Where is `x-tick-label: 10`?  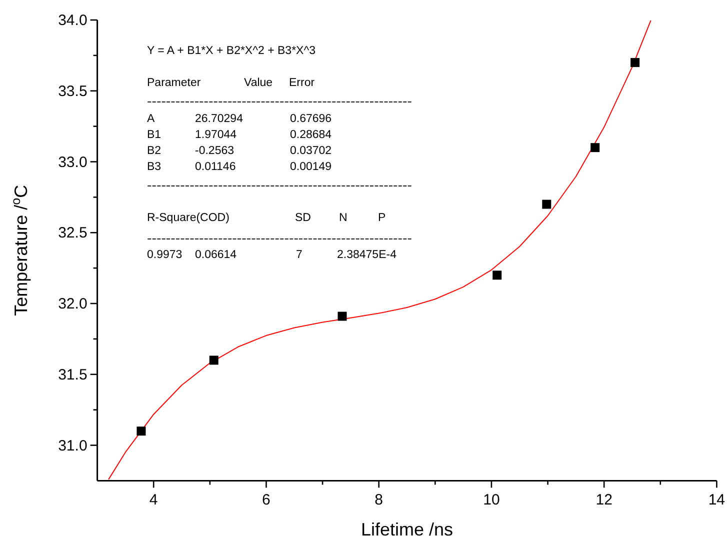
x-tick-label: 10 is located at coordinates (491, 500).